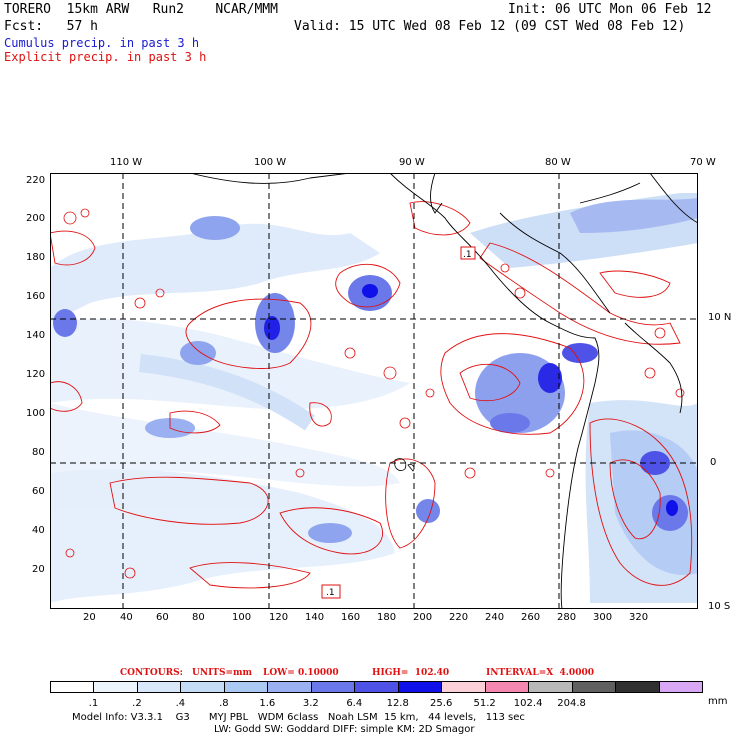 Image resolution: width=740 pixels, height=740 pixels. What do you see at coordinates (404, 465) in the screenshot?
I see `islands` at bounding box center [404, 465].